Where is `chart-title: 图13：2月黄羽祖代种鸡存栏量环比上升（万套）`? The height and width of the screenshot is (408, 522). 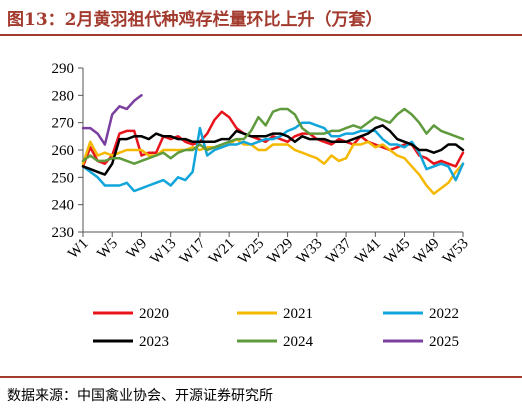 chart-title: 图13：2月黄羽祖代种鸡存栏量环比上升（万套） is located at coordinates (195, 20).